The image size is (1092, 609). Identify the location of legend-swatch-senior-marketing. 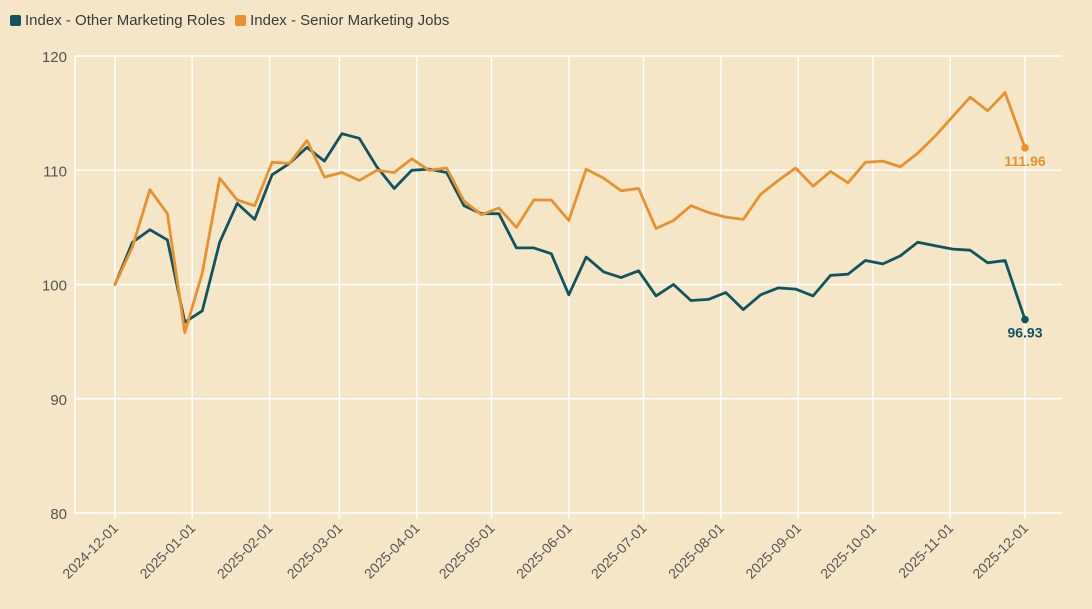
(241, 20).